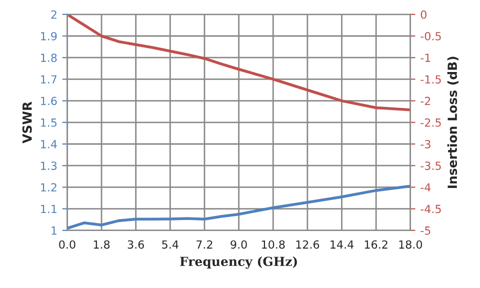 This screenshot has height=288, width=480. Describe the element at coordinates (49, 79) in the screenshot. I see `y-tick-label: 1.7` at that location.